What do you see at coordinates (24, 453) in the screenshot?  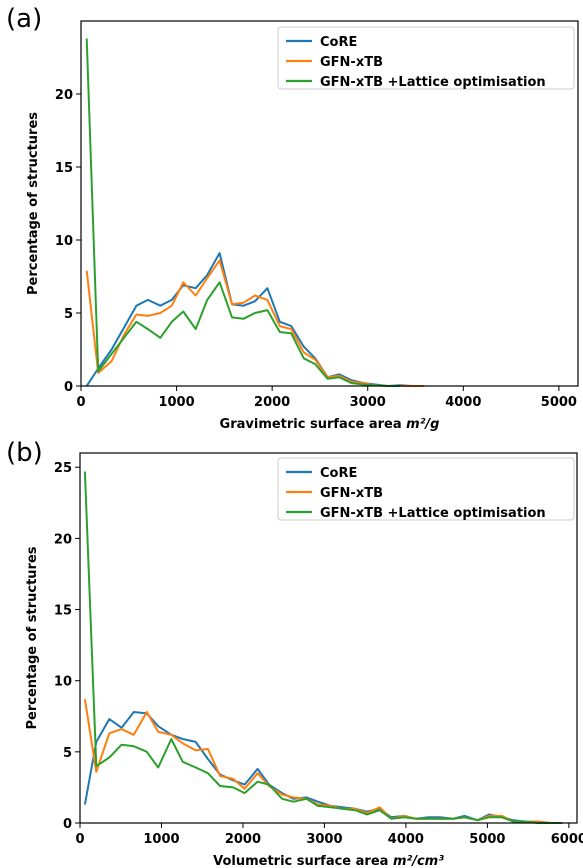 I see `panel-label-b: (b)` at bounding box center [24, 453].